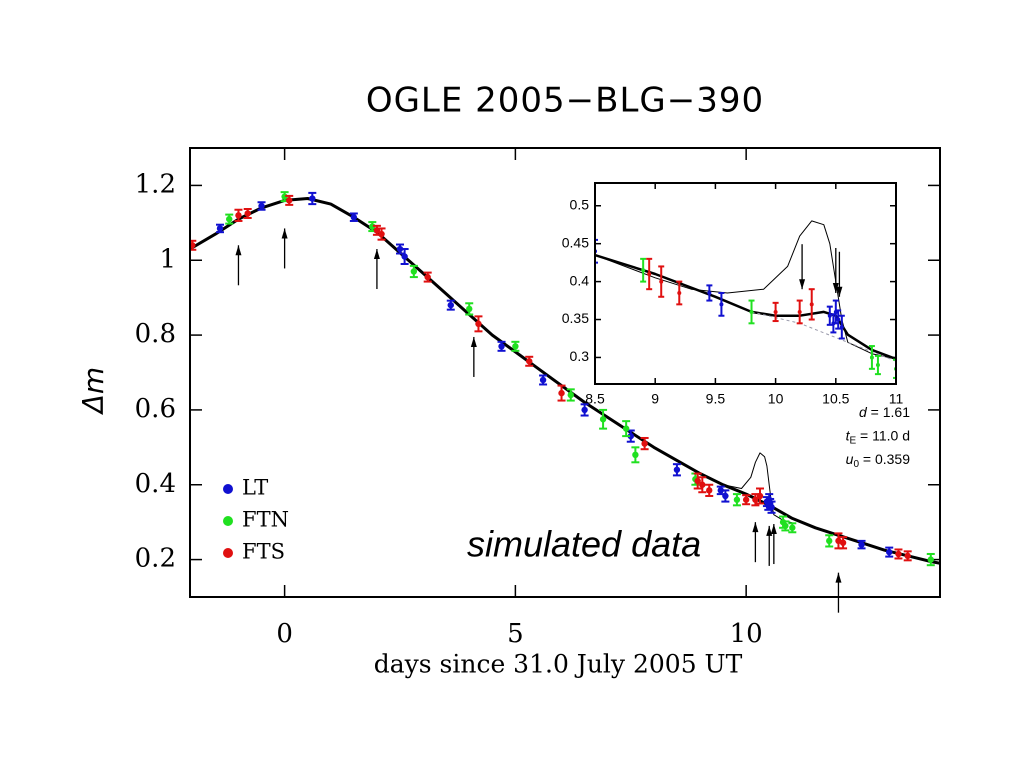 The height and width of the screenshot is (768, 1024). I want to click on x-tick-label: 9.5, so click(716, 399).